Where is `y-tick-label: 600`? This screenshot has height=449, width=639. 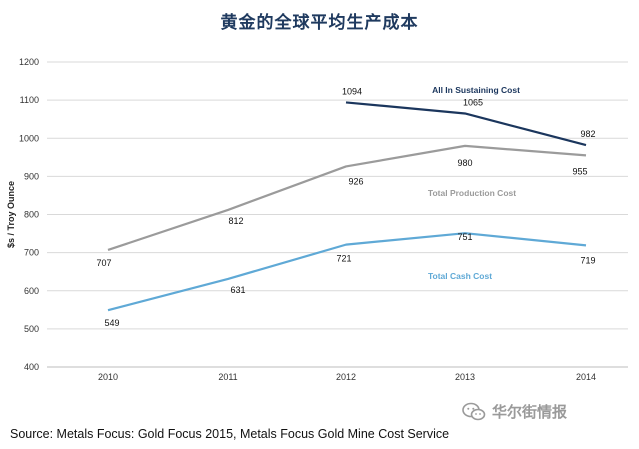
y-tick-label: 600 is located at coordinates (31, 291).